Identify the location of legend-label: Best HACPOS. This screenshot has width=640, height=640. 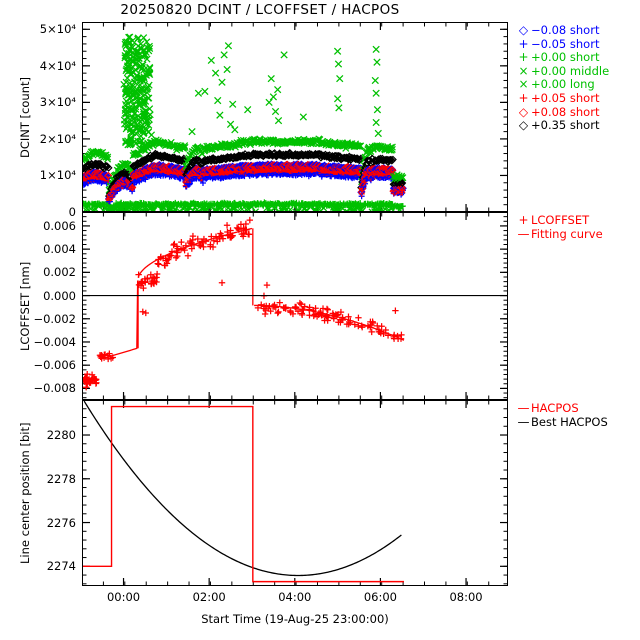
(569, 421).